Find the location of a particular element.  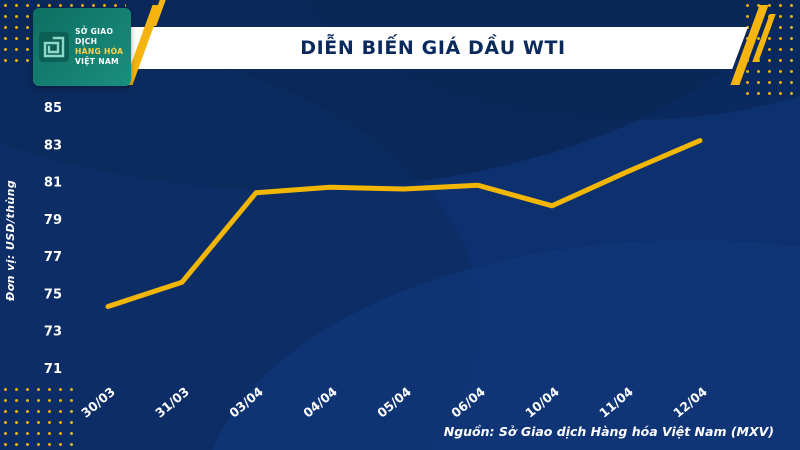

logo-line-3: VIỆT NAM is located at coordinates (97, 61).